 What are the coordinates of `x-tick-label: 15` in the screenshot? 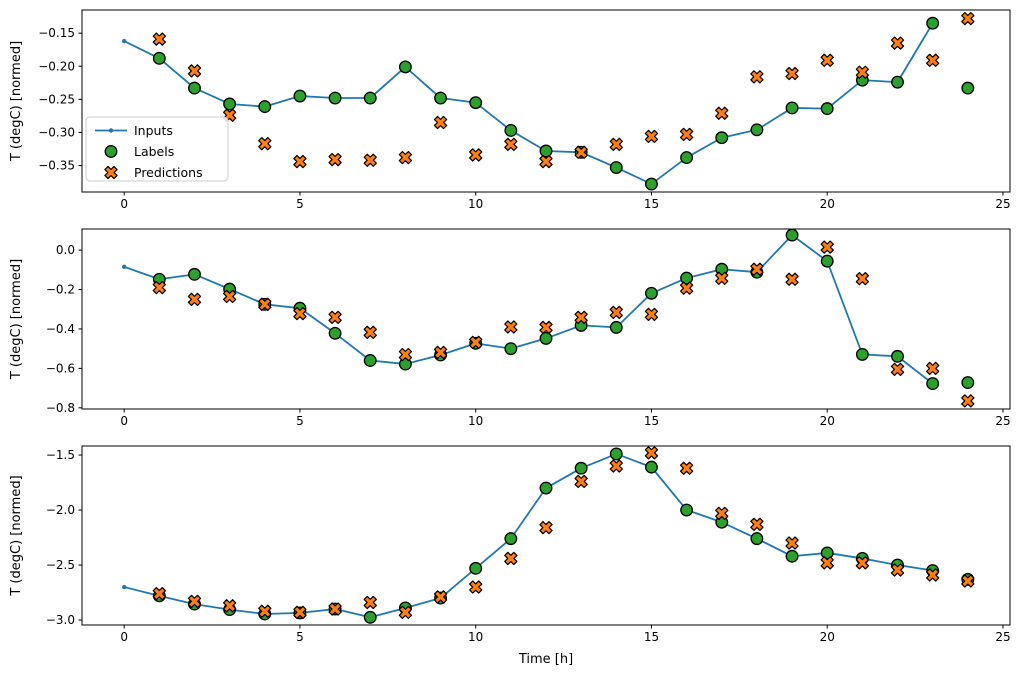 It's located at (651, 637).